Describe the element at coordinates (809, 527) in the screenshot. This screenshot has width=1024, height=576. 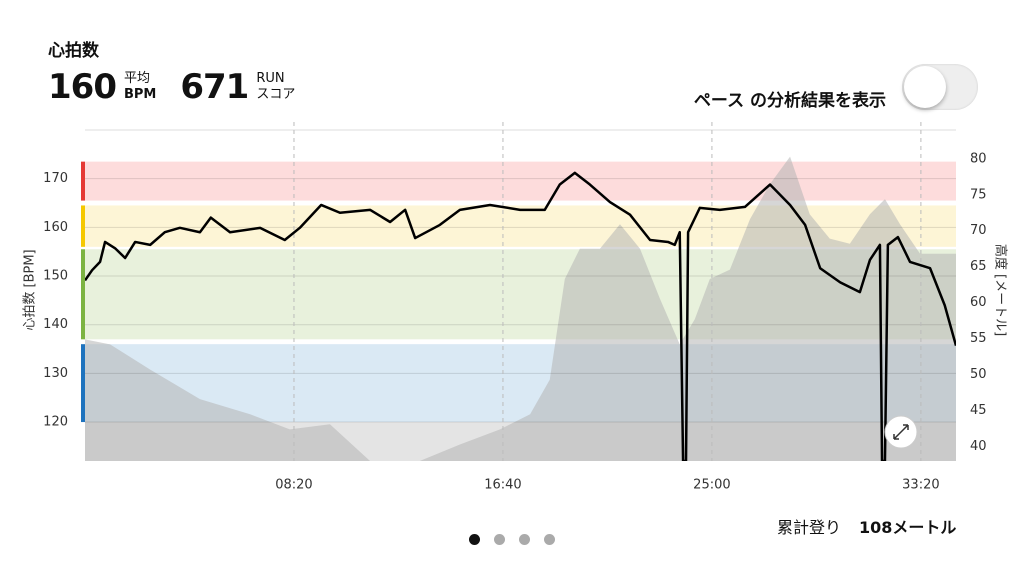
I see `ascent-label: 累計登り` at that location.